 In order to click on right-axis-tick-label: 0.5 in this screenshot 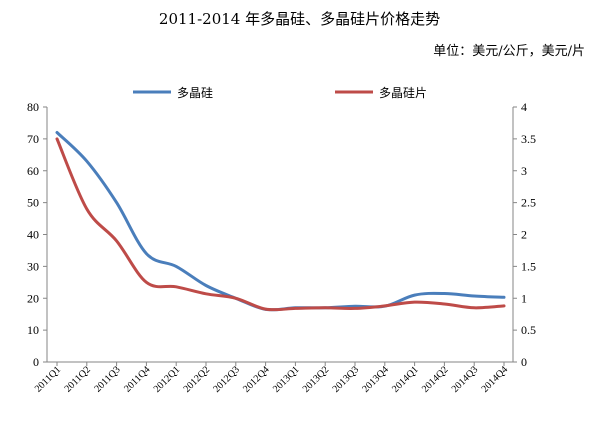, I will do `click(528, 330)`.